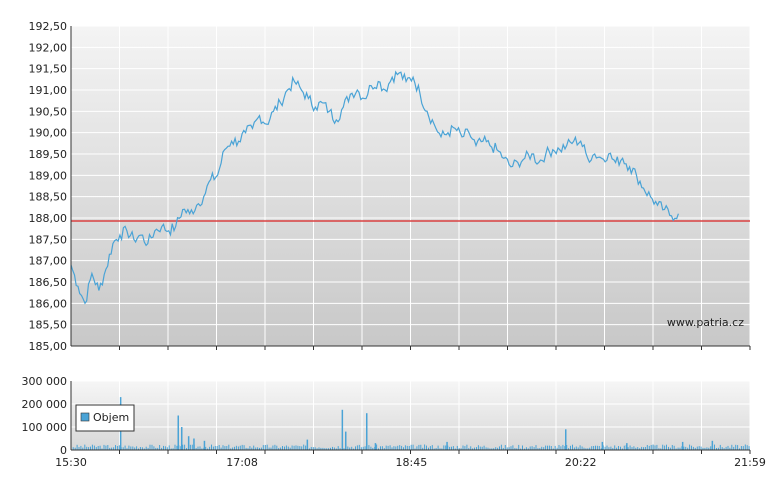 The image size is (780, 494). What do you see at coordinates (581, 462) in the screenshot?
I see `x-tick-label: 20:22` at bounding box center [581, 462].